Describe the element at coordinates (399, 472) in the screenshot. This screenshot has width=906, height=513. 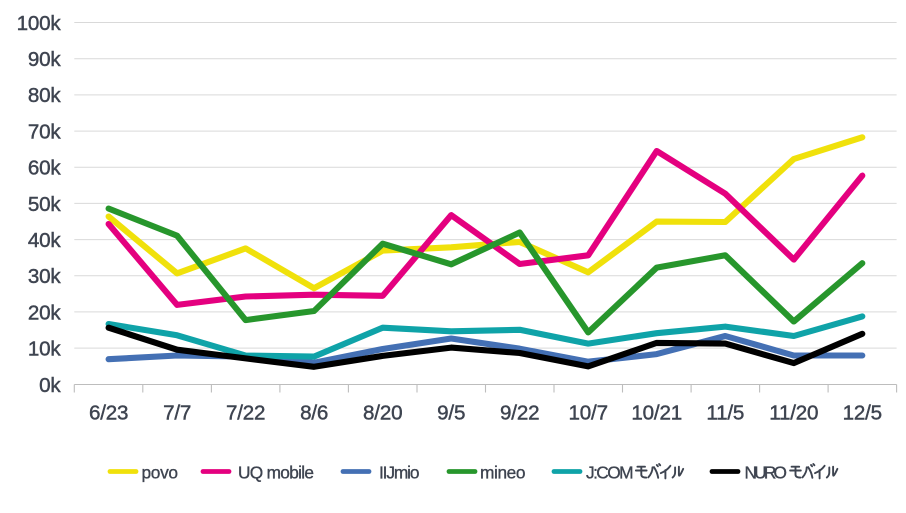
I see `svg-text: IIJmio` at that location.